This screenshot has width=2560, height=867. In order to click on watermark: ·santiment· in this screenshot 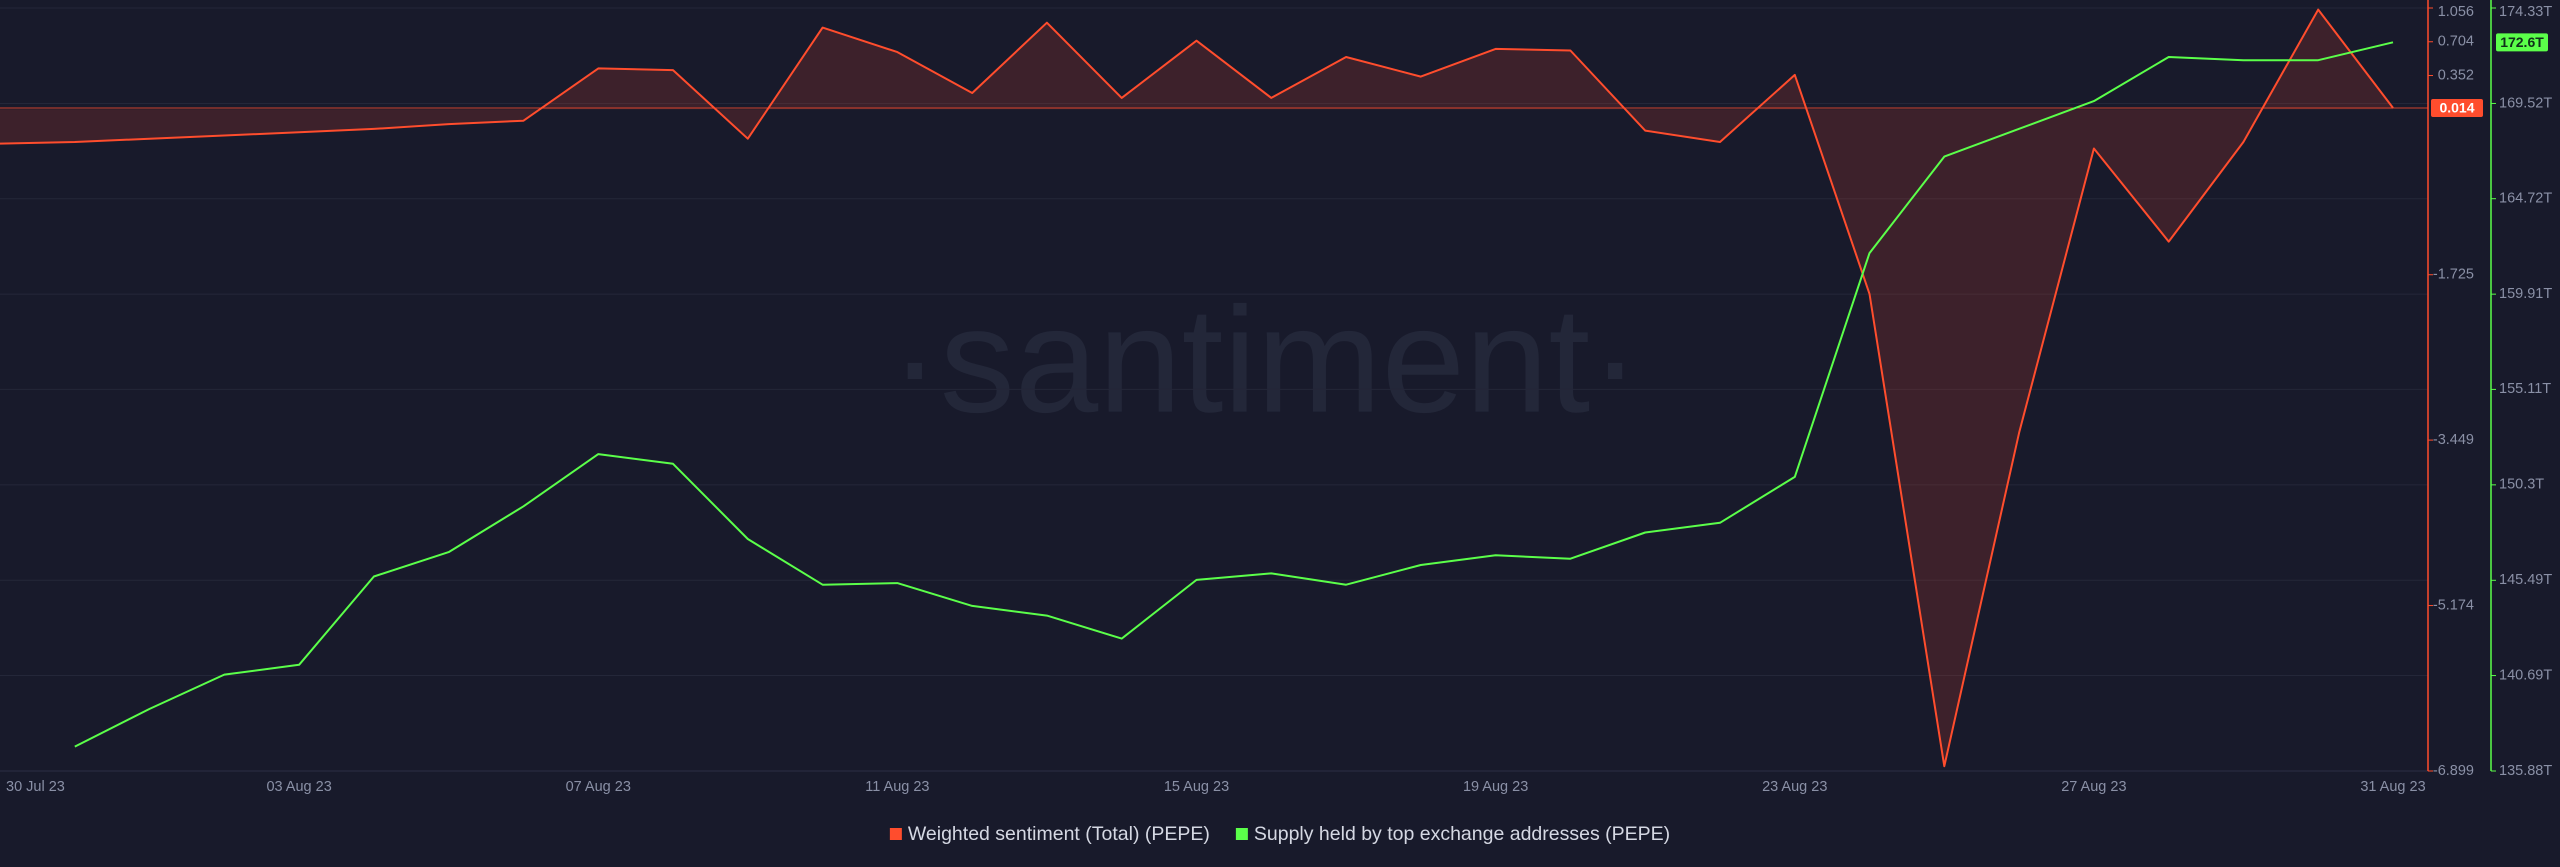, I will do `click(1265, 360)`.